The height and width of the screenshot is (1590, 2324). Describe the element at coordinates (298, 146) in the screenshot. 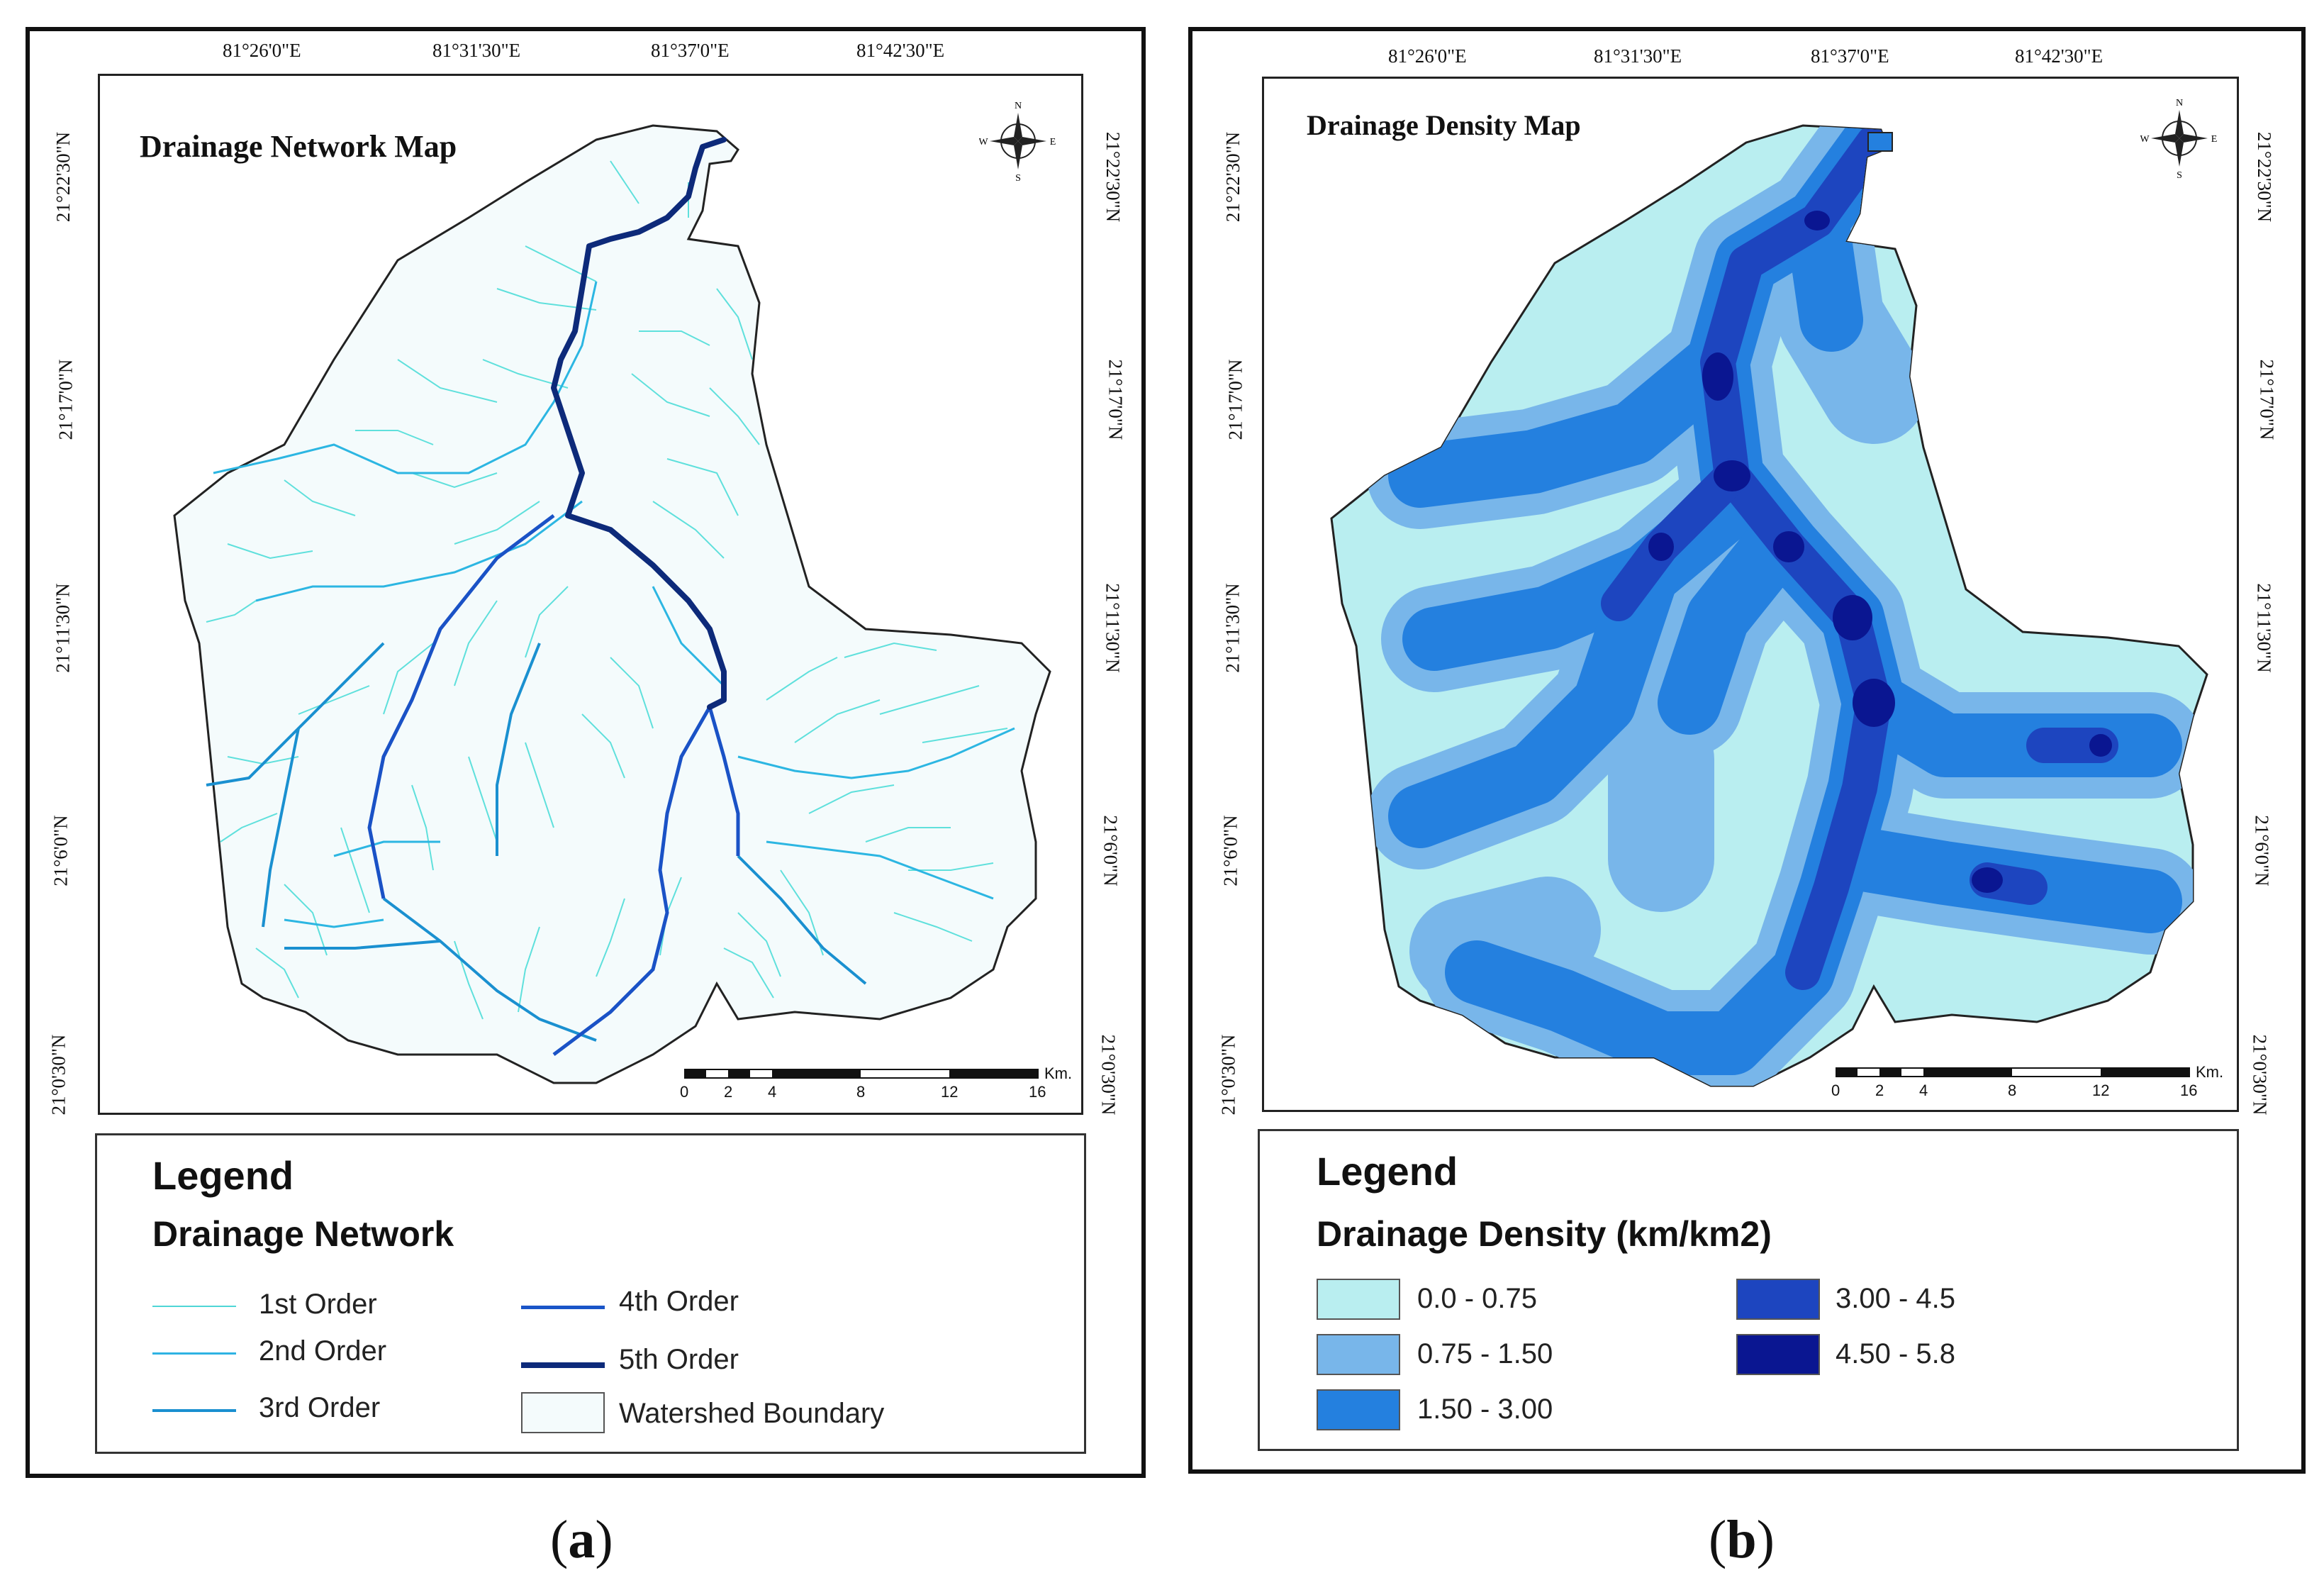

I see `map-title-a: Drainage Network Map` at that location.